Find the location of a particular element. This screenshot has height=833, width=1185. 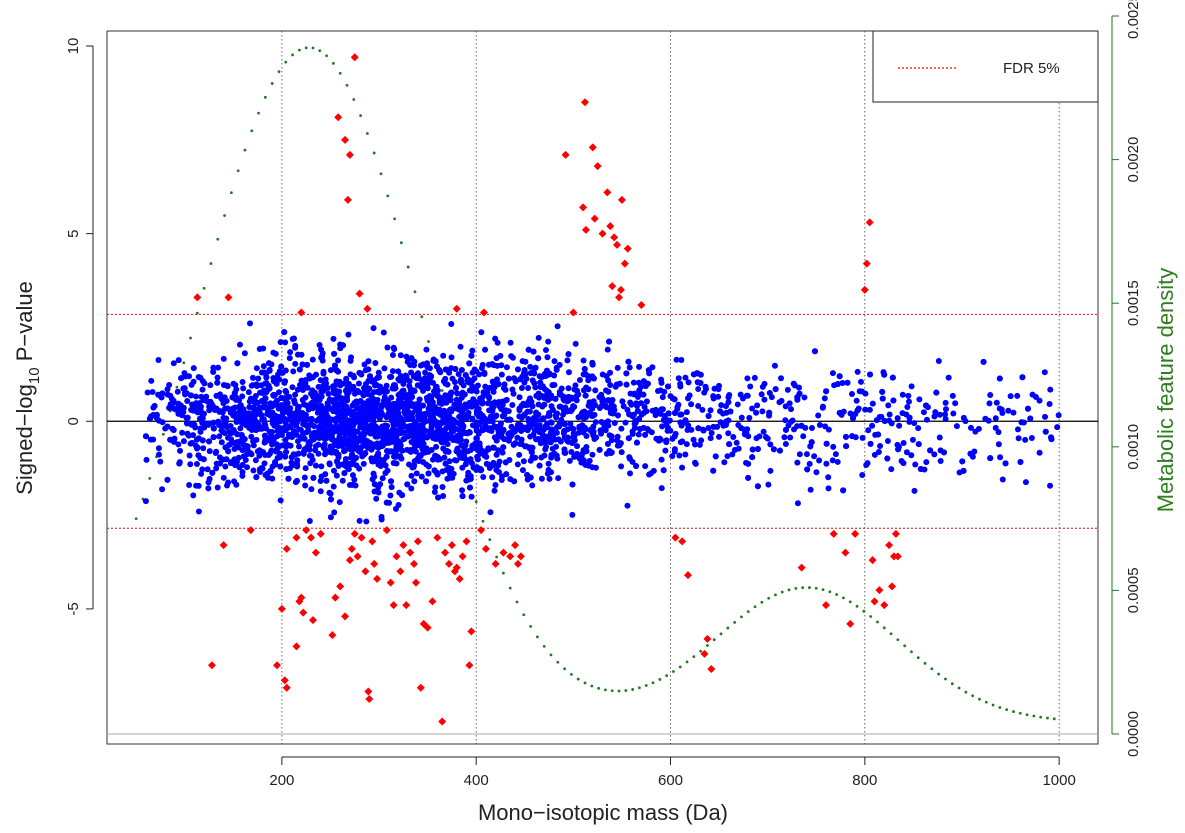

y-axis-right: 0.0000 0.0005 0.0010 0.0015 0.0020 0.0025 is located at coordinates (1126, 378).